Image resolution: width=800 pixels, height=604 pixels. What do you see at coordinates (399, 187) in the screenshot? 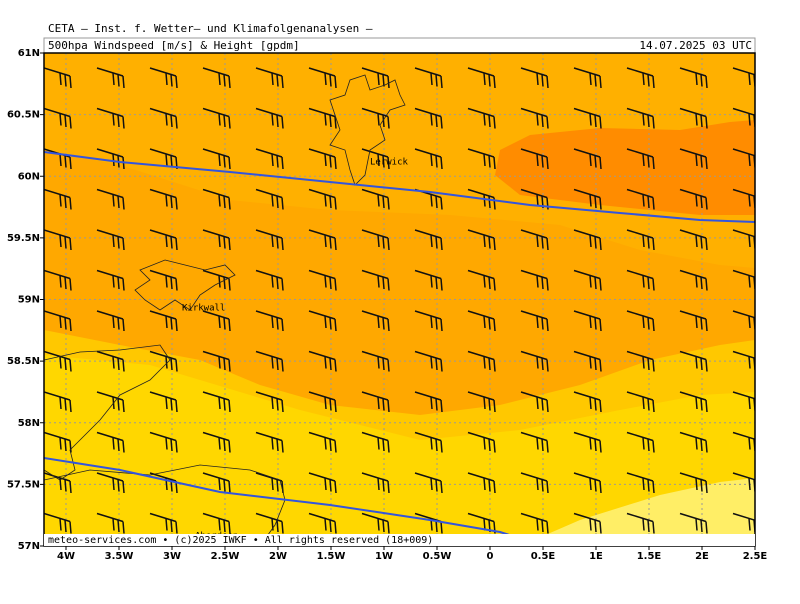
I see `height-contour` at bounding box center [399, 187].